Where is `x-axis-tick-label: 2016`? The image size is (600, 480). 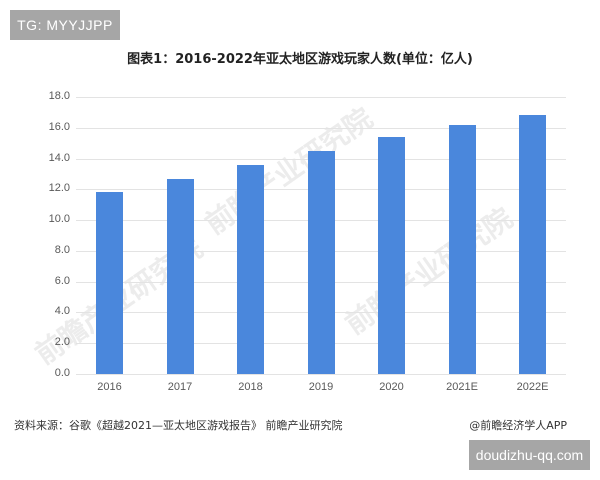 x-axis-tick-label: 2016 is located at coordinates (109, 387).